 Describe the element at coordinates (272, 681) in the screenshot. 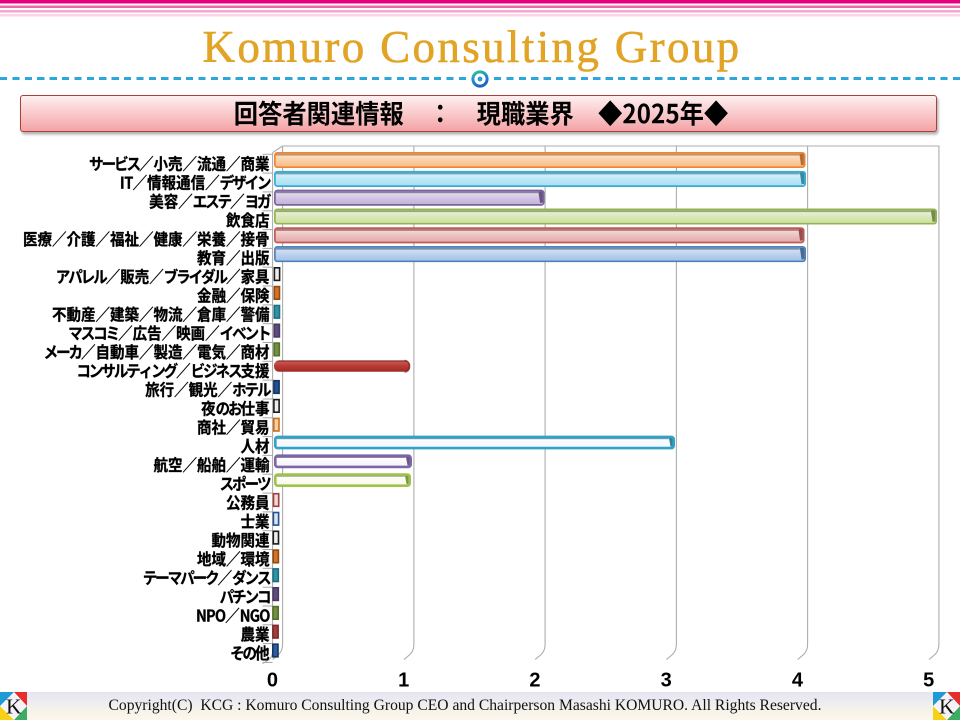

I see `svg-text: 0` at that location.